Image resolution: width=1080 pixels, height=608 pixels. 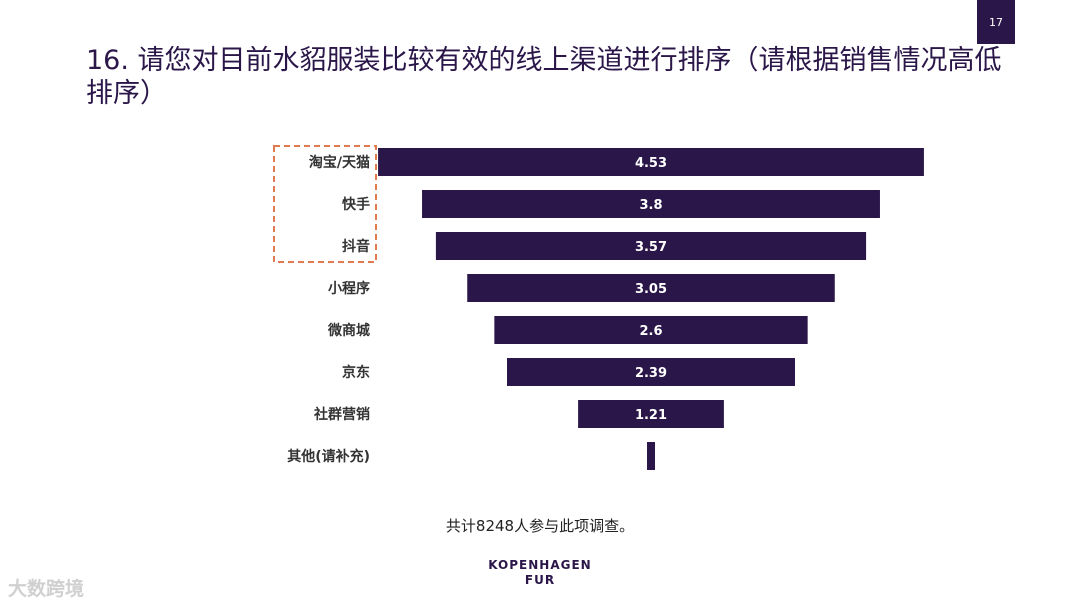 I want to click on page-number-badge: 17, so click(x=996, y=22).